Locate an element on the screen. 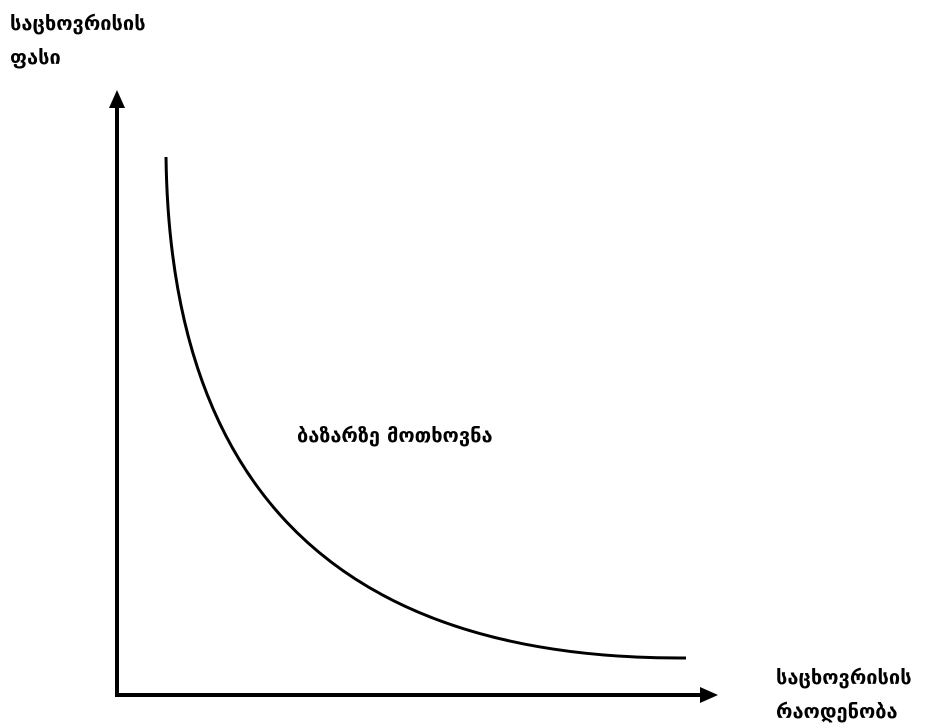 The image size is (943, 728). x-axis-arrowhead is located at coordinates (709, 695).